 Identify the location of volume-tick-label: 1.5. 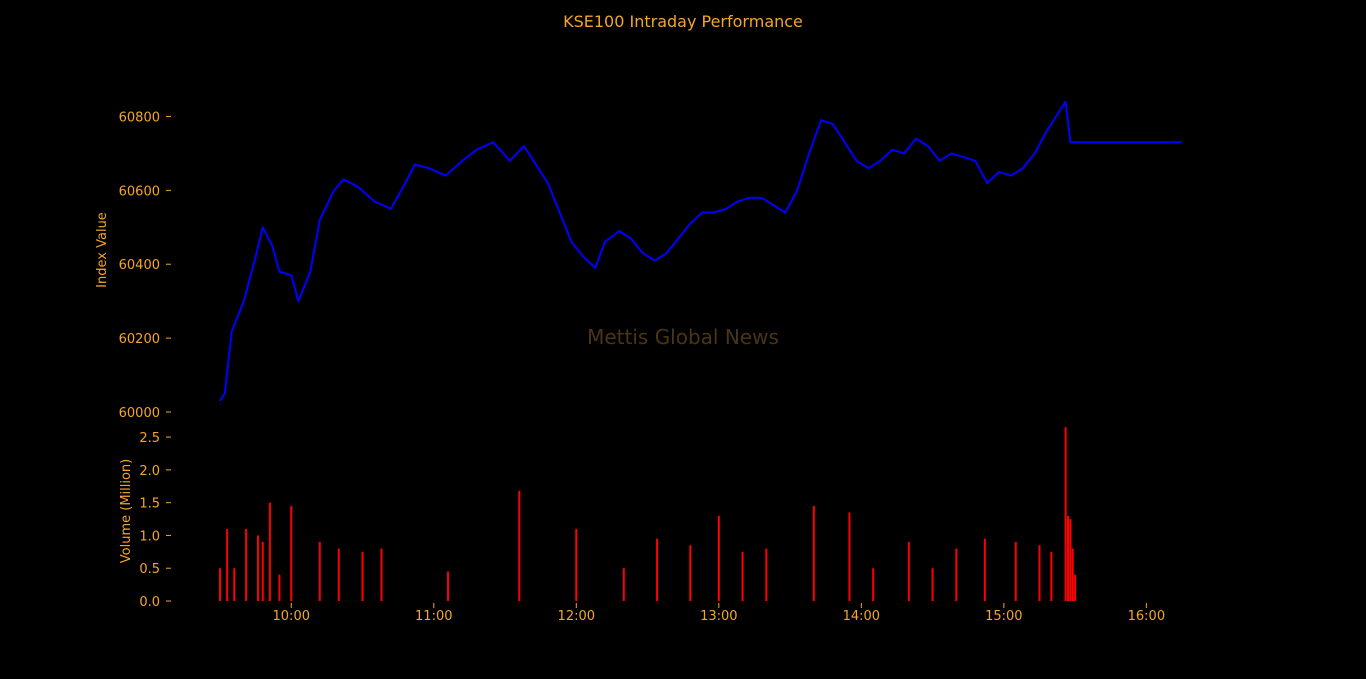
(149, 504).